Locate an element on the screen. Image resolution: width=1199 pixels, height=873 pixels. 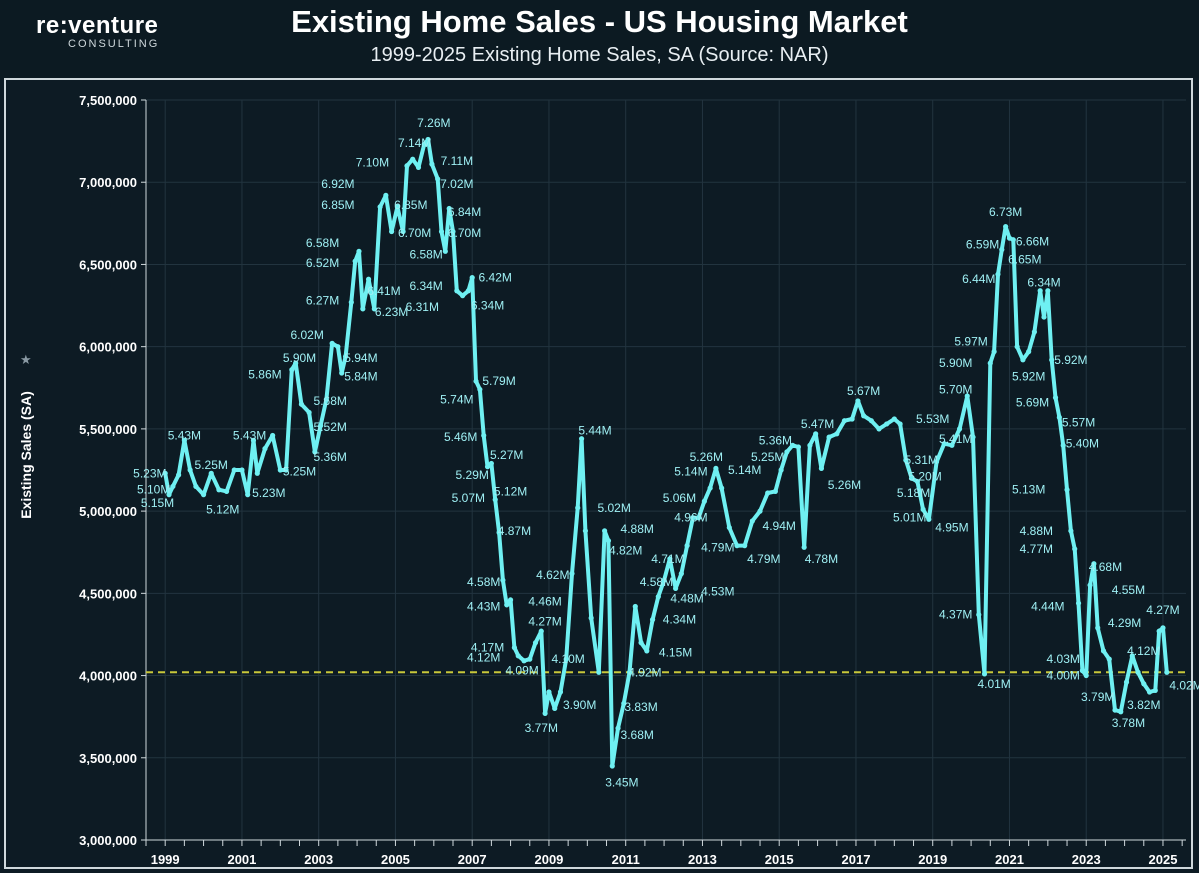
x-tick-label: 2013 is located at coordinates (702, 859).